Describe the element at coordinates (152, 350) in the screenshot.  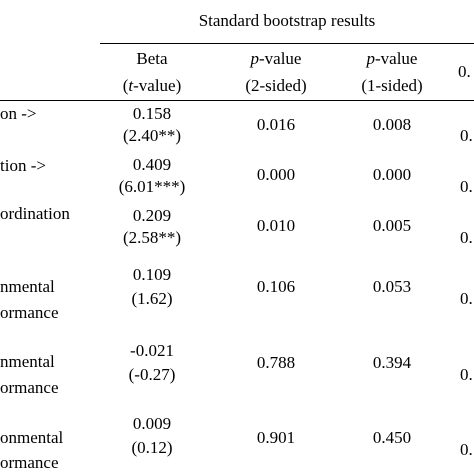
I see `beta-value: -0.021` at that location.